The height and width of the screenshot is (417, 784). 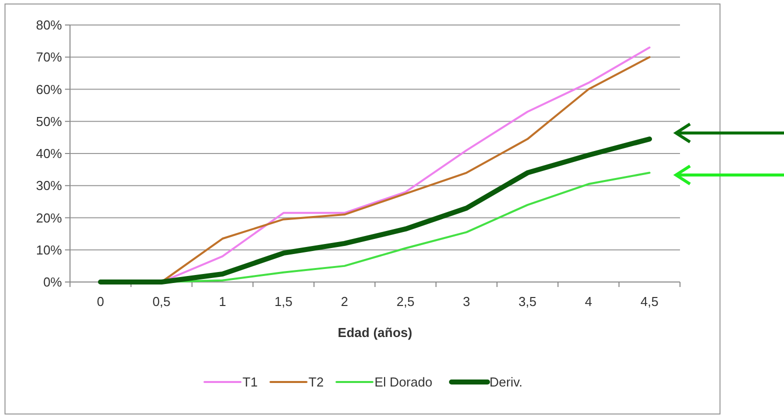 I want to click on x-tick-label: 1,5, so click(x=283, y=301).